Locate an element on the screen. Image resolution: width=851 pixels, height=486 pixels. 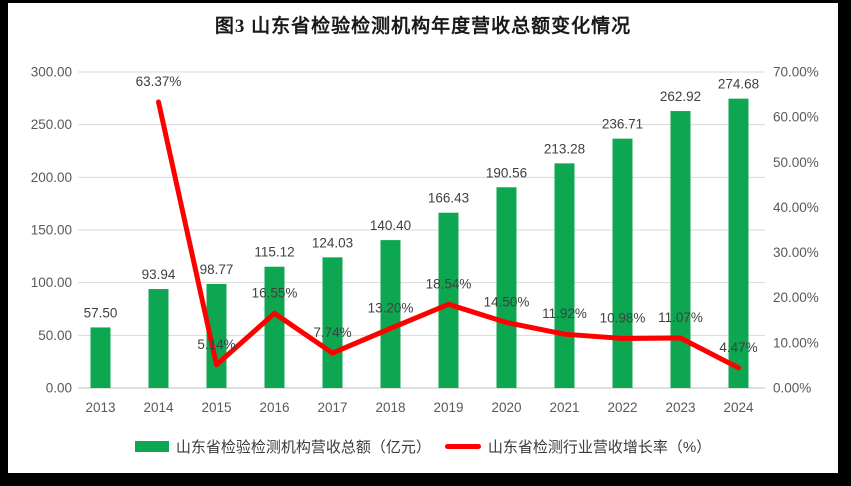
x-axis-category-label: 2024 is located at coordinates (738, 407).